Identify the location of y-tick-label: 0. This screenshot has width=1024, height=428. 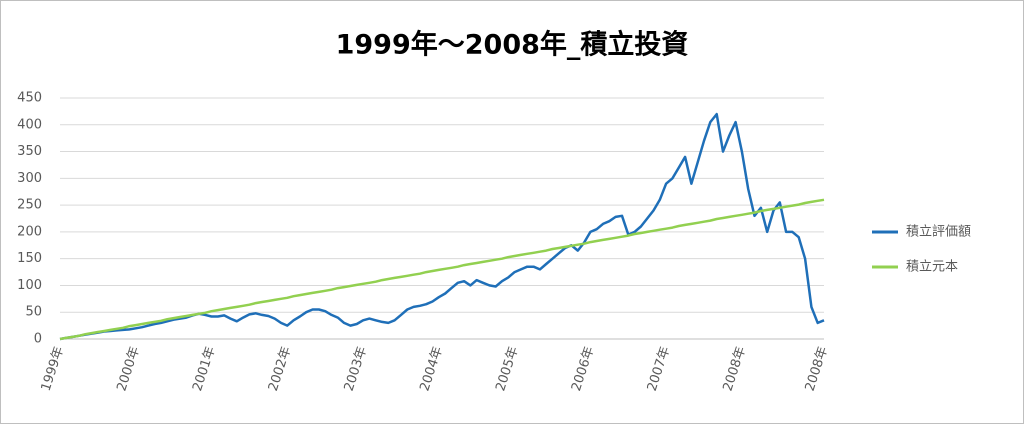
(38, 339).